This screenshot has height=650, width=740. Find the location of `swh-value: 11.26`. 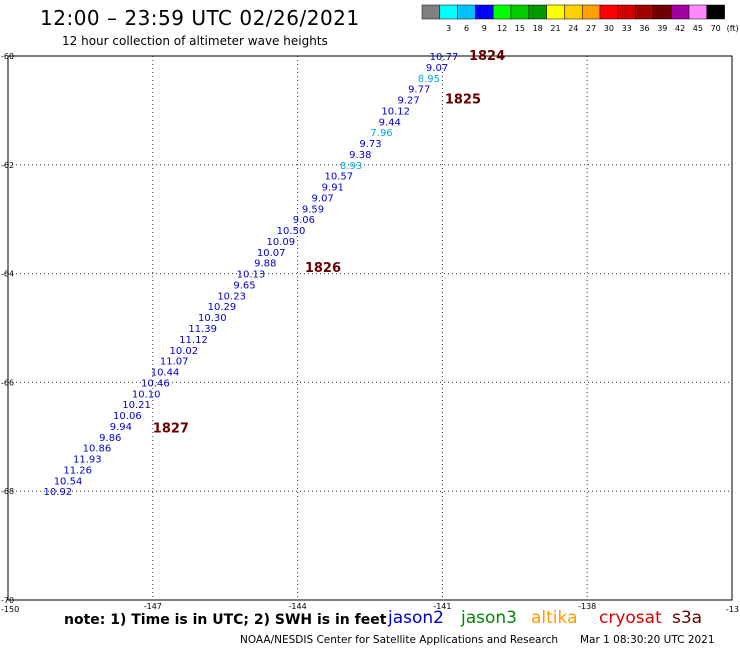

swh-value: 11.26 is located at coordinates (77, 470).